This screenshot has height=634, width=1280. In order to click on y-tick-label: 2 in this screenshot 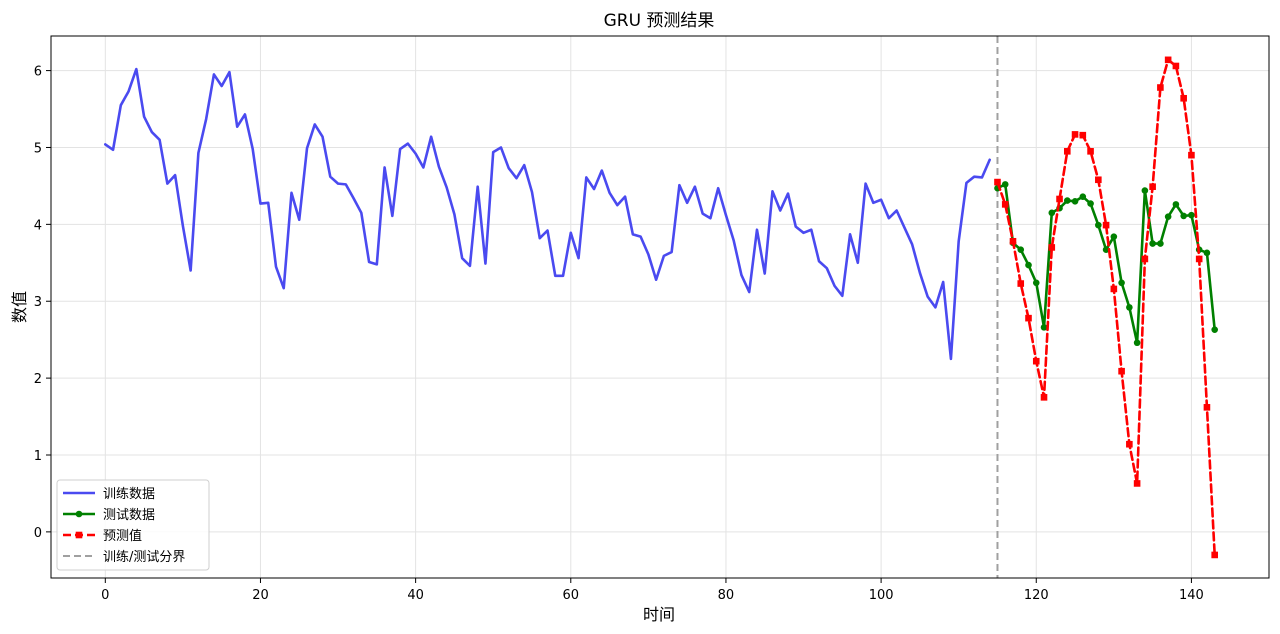, I will do `click(38, 379)`.